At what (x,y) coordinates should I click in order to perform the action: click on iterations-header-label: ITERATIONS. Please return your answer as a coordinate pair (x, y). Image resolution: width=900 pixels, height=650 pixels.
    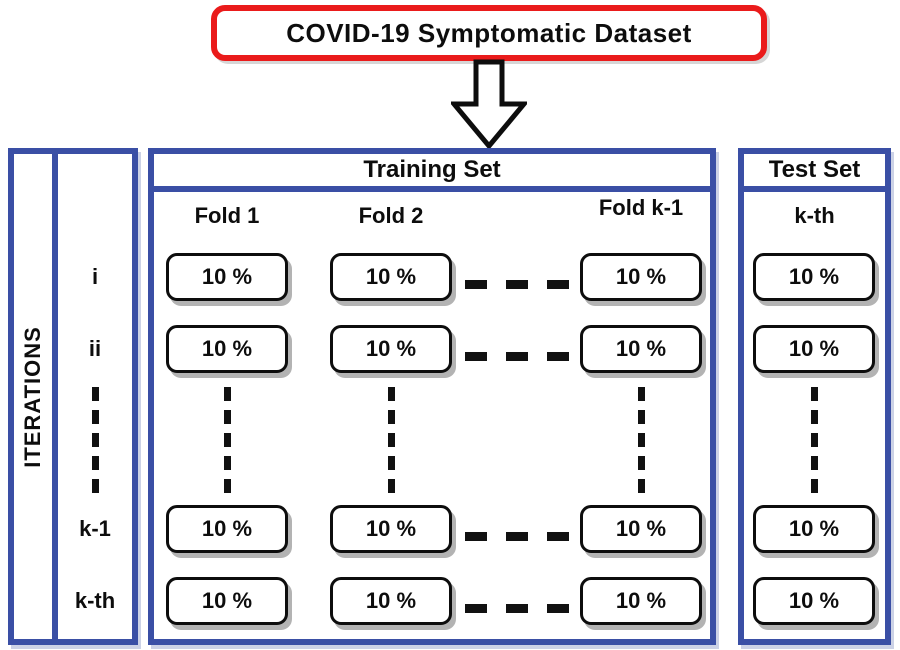
    Looking at the image, I should click on (32, 396).